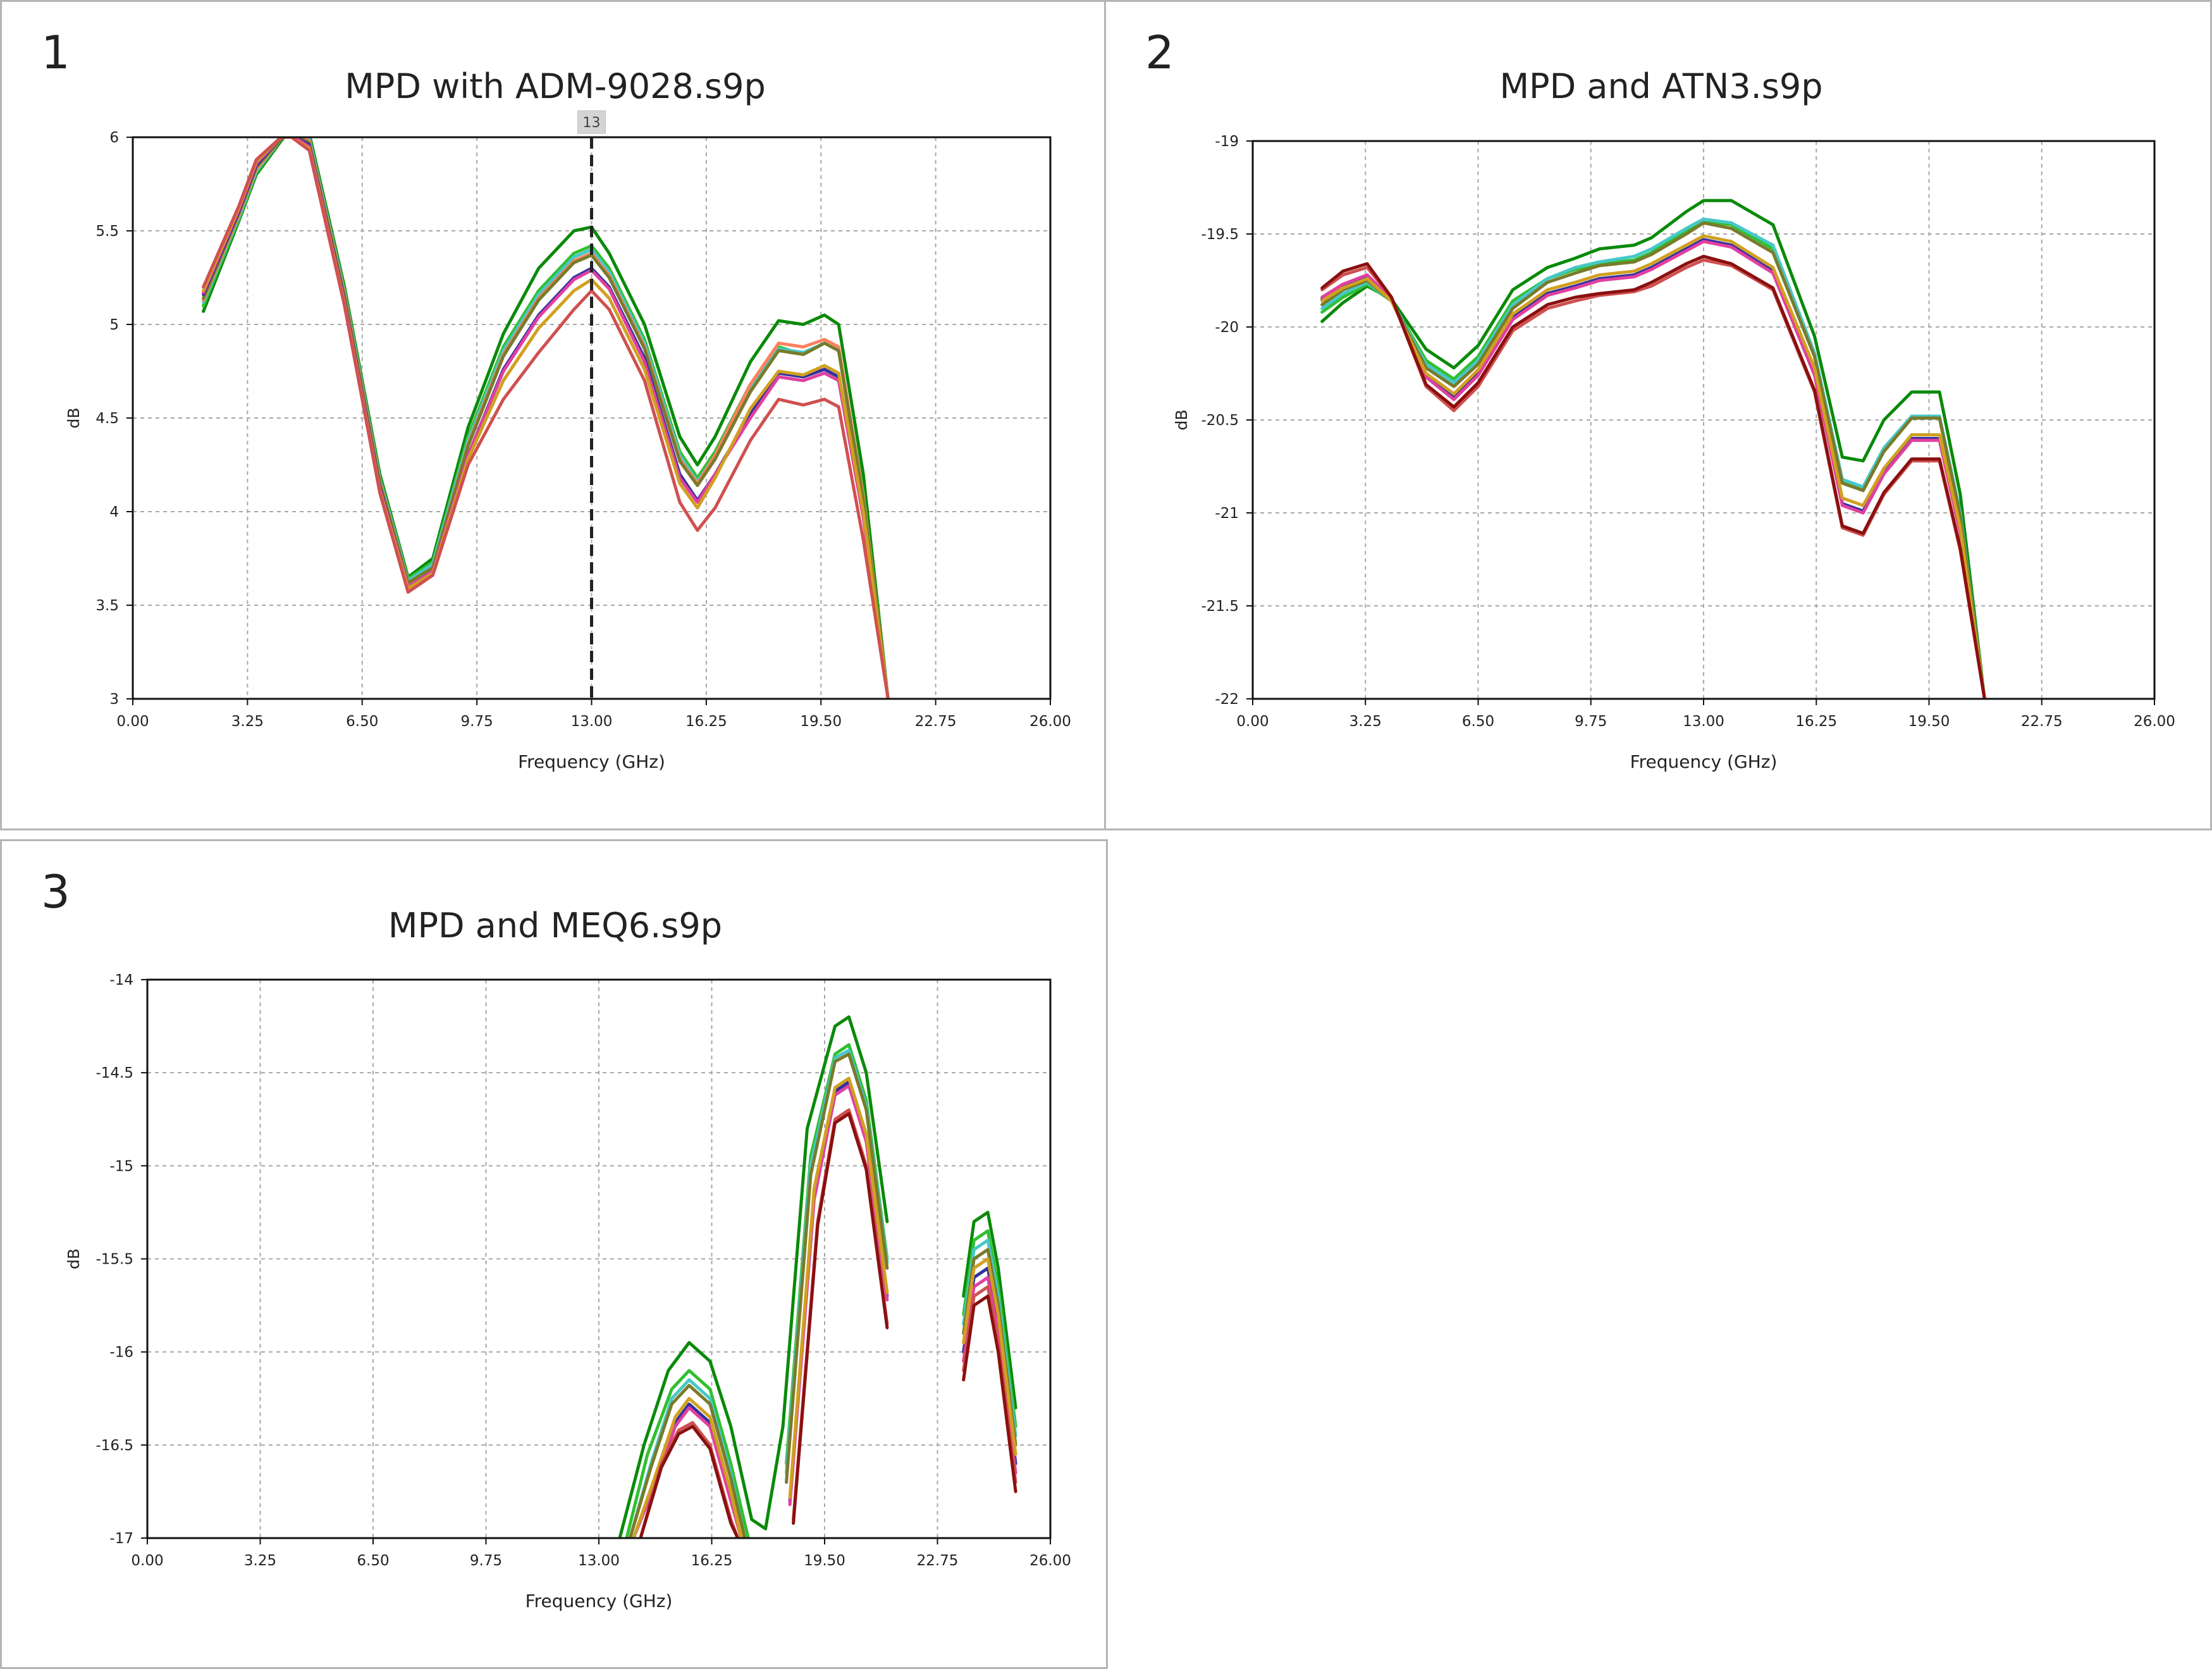 This screenshot has height=1669, width=2212. What do you see at coordinates (1227, 513) in the screenshot?
I see `y-tick-label: -21` at bounding box center [1227, 513].